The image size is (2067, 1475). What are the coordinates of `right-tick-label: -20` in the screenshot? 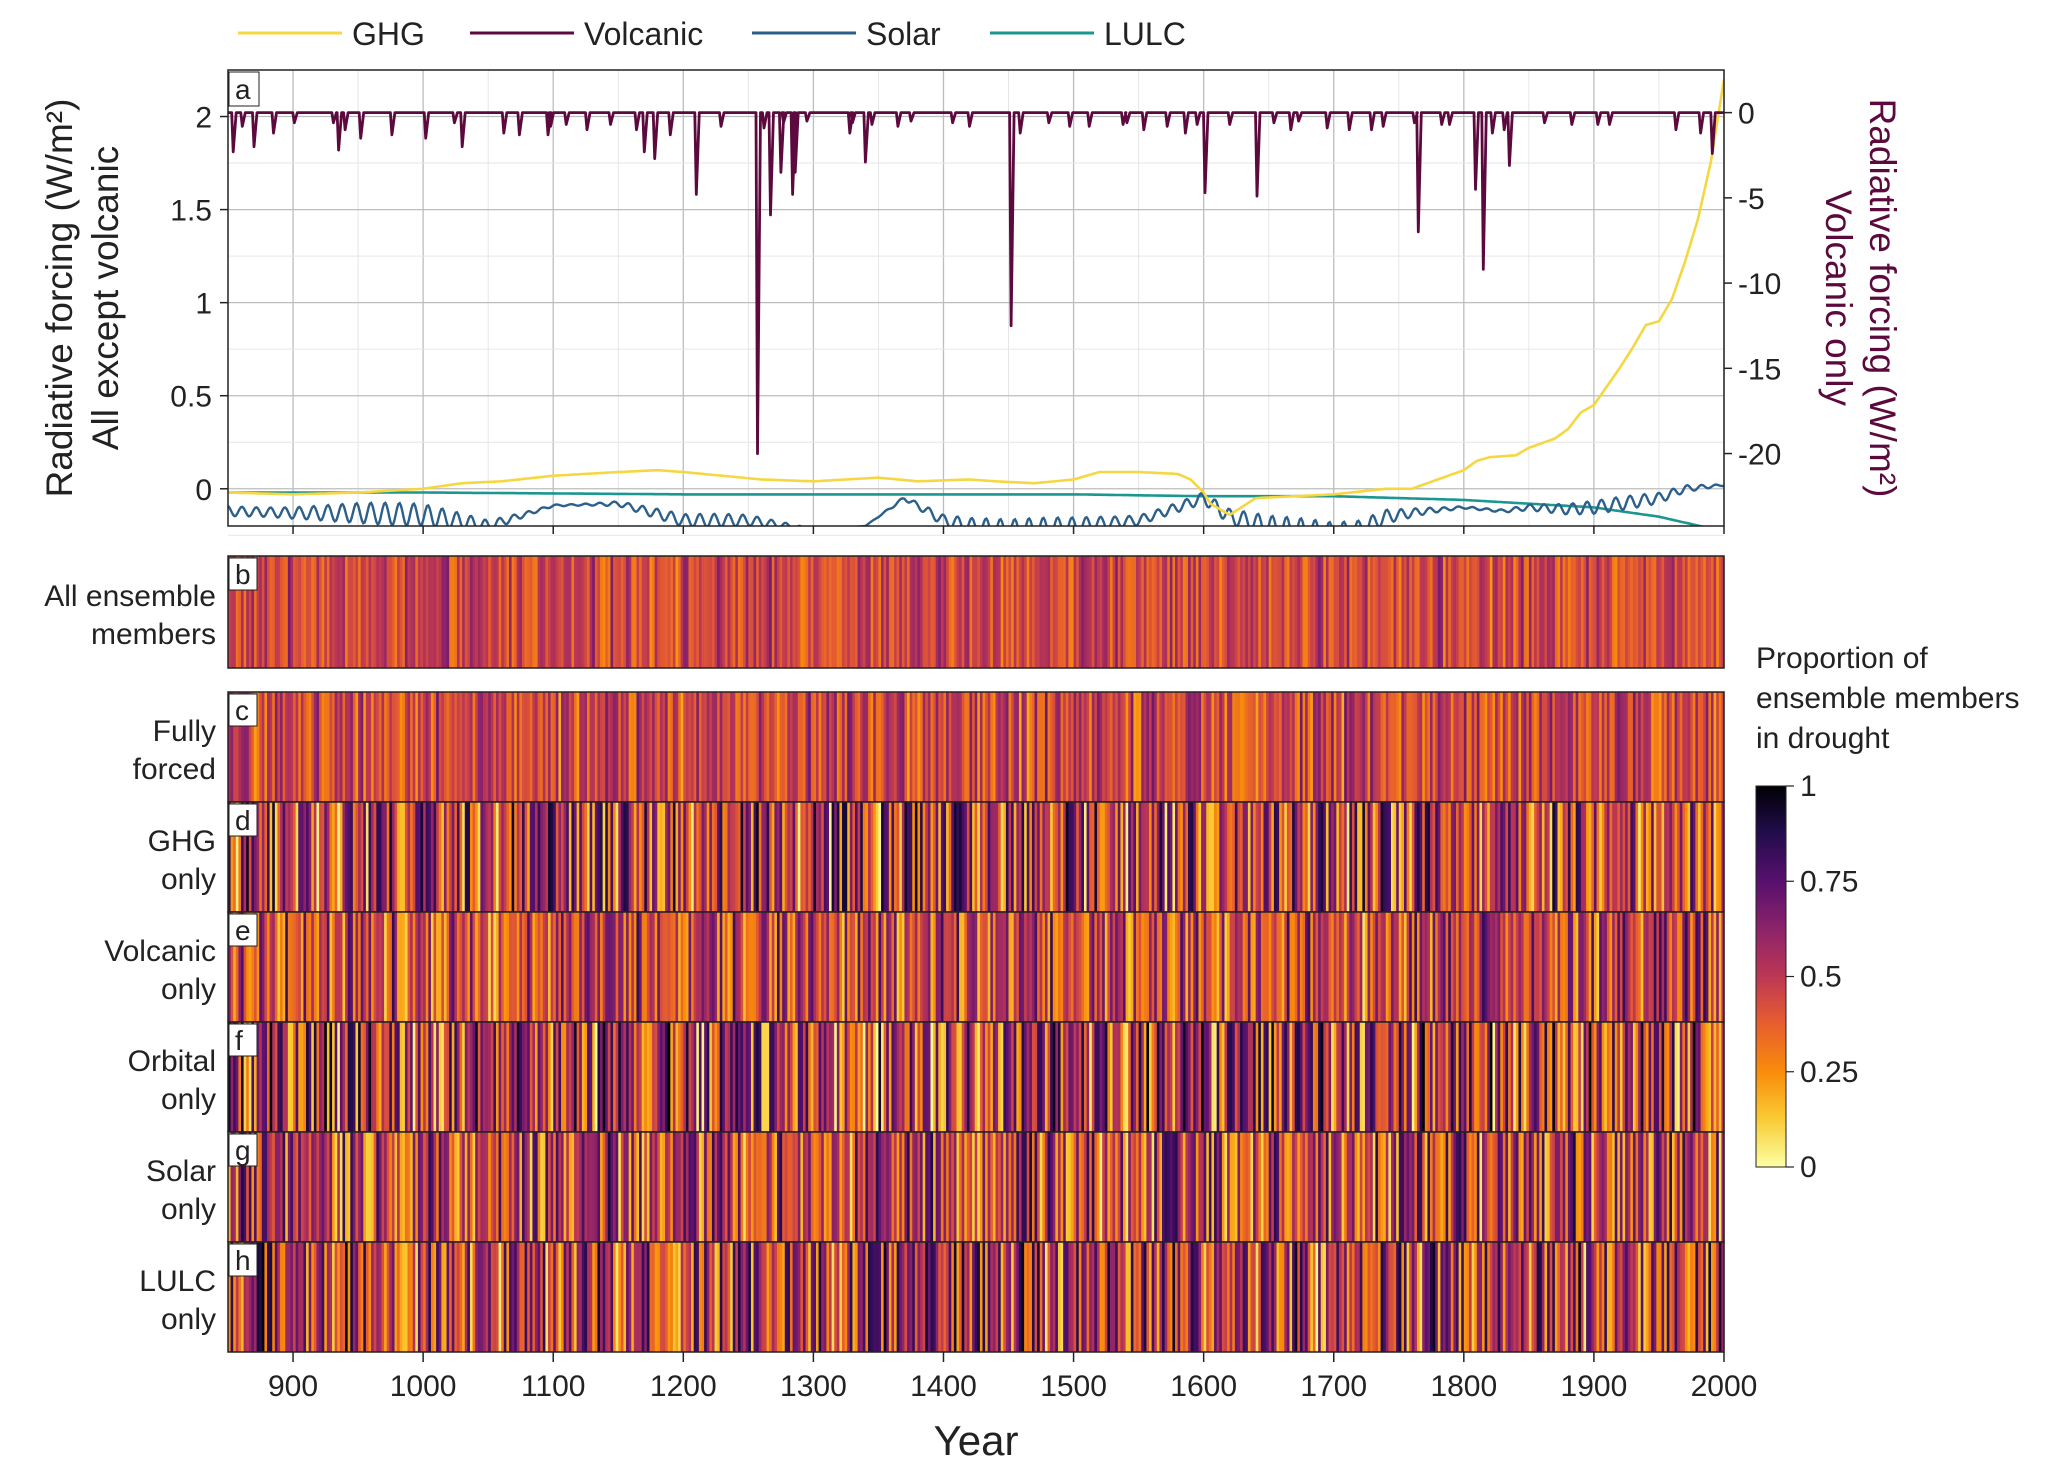 It's located at (1759, 455).